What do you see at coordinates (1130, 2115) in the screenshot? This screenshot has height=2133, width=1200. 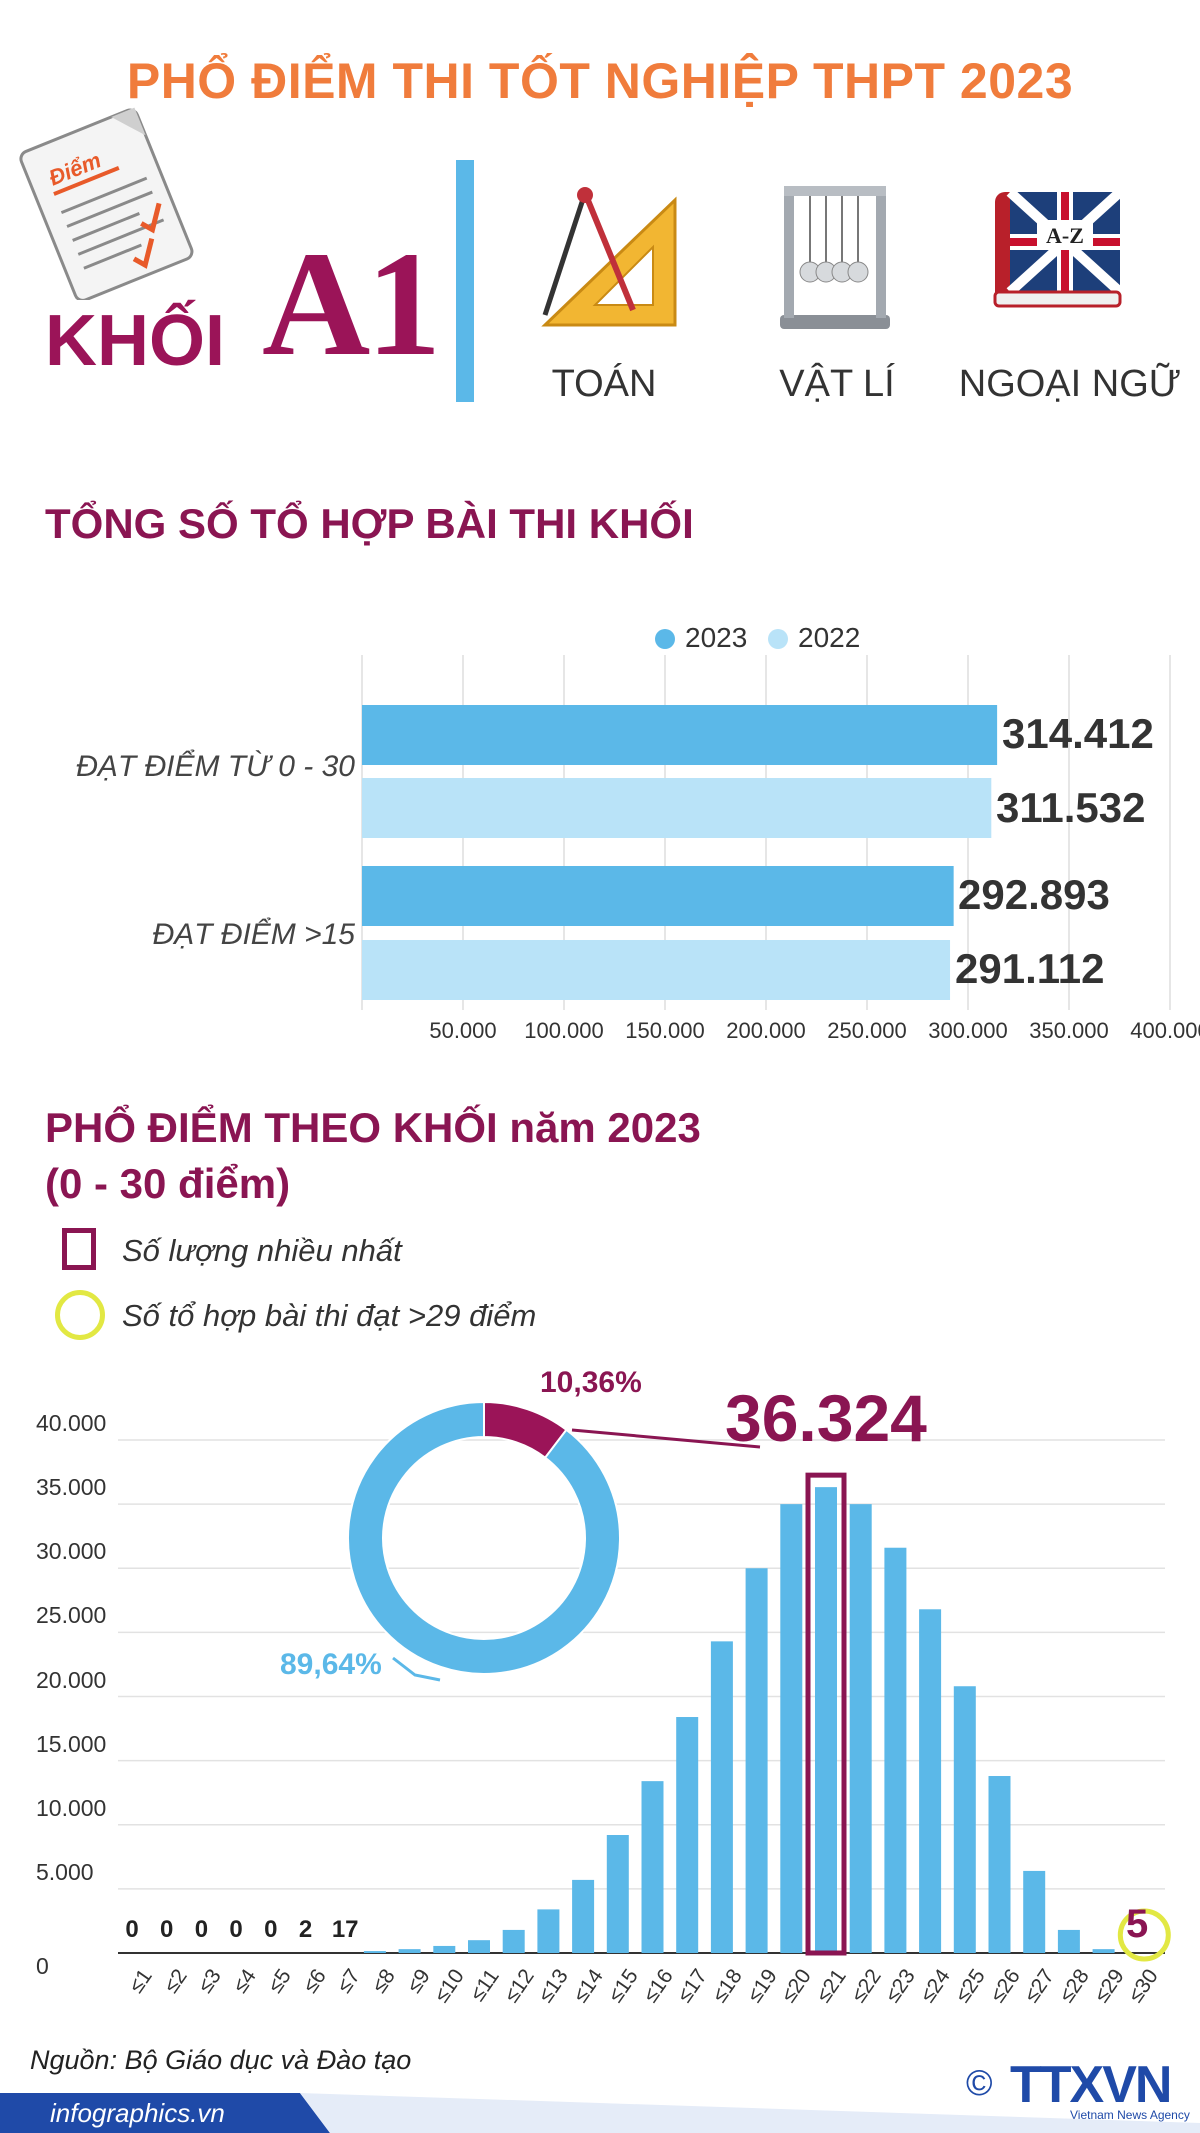 I see `agency-name: Vietnam News Agency` at bounding box center [1130, 2115].